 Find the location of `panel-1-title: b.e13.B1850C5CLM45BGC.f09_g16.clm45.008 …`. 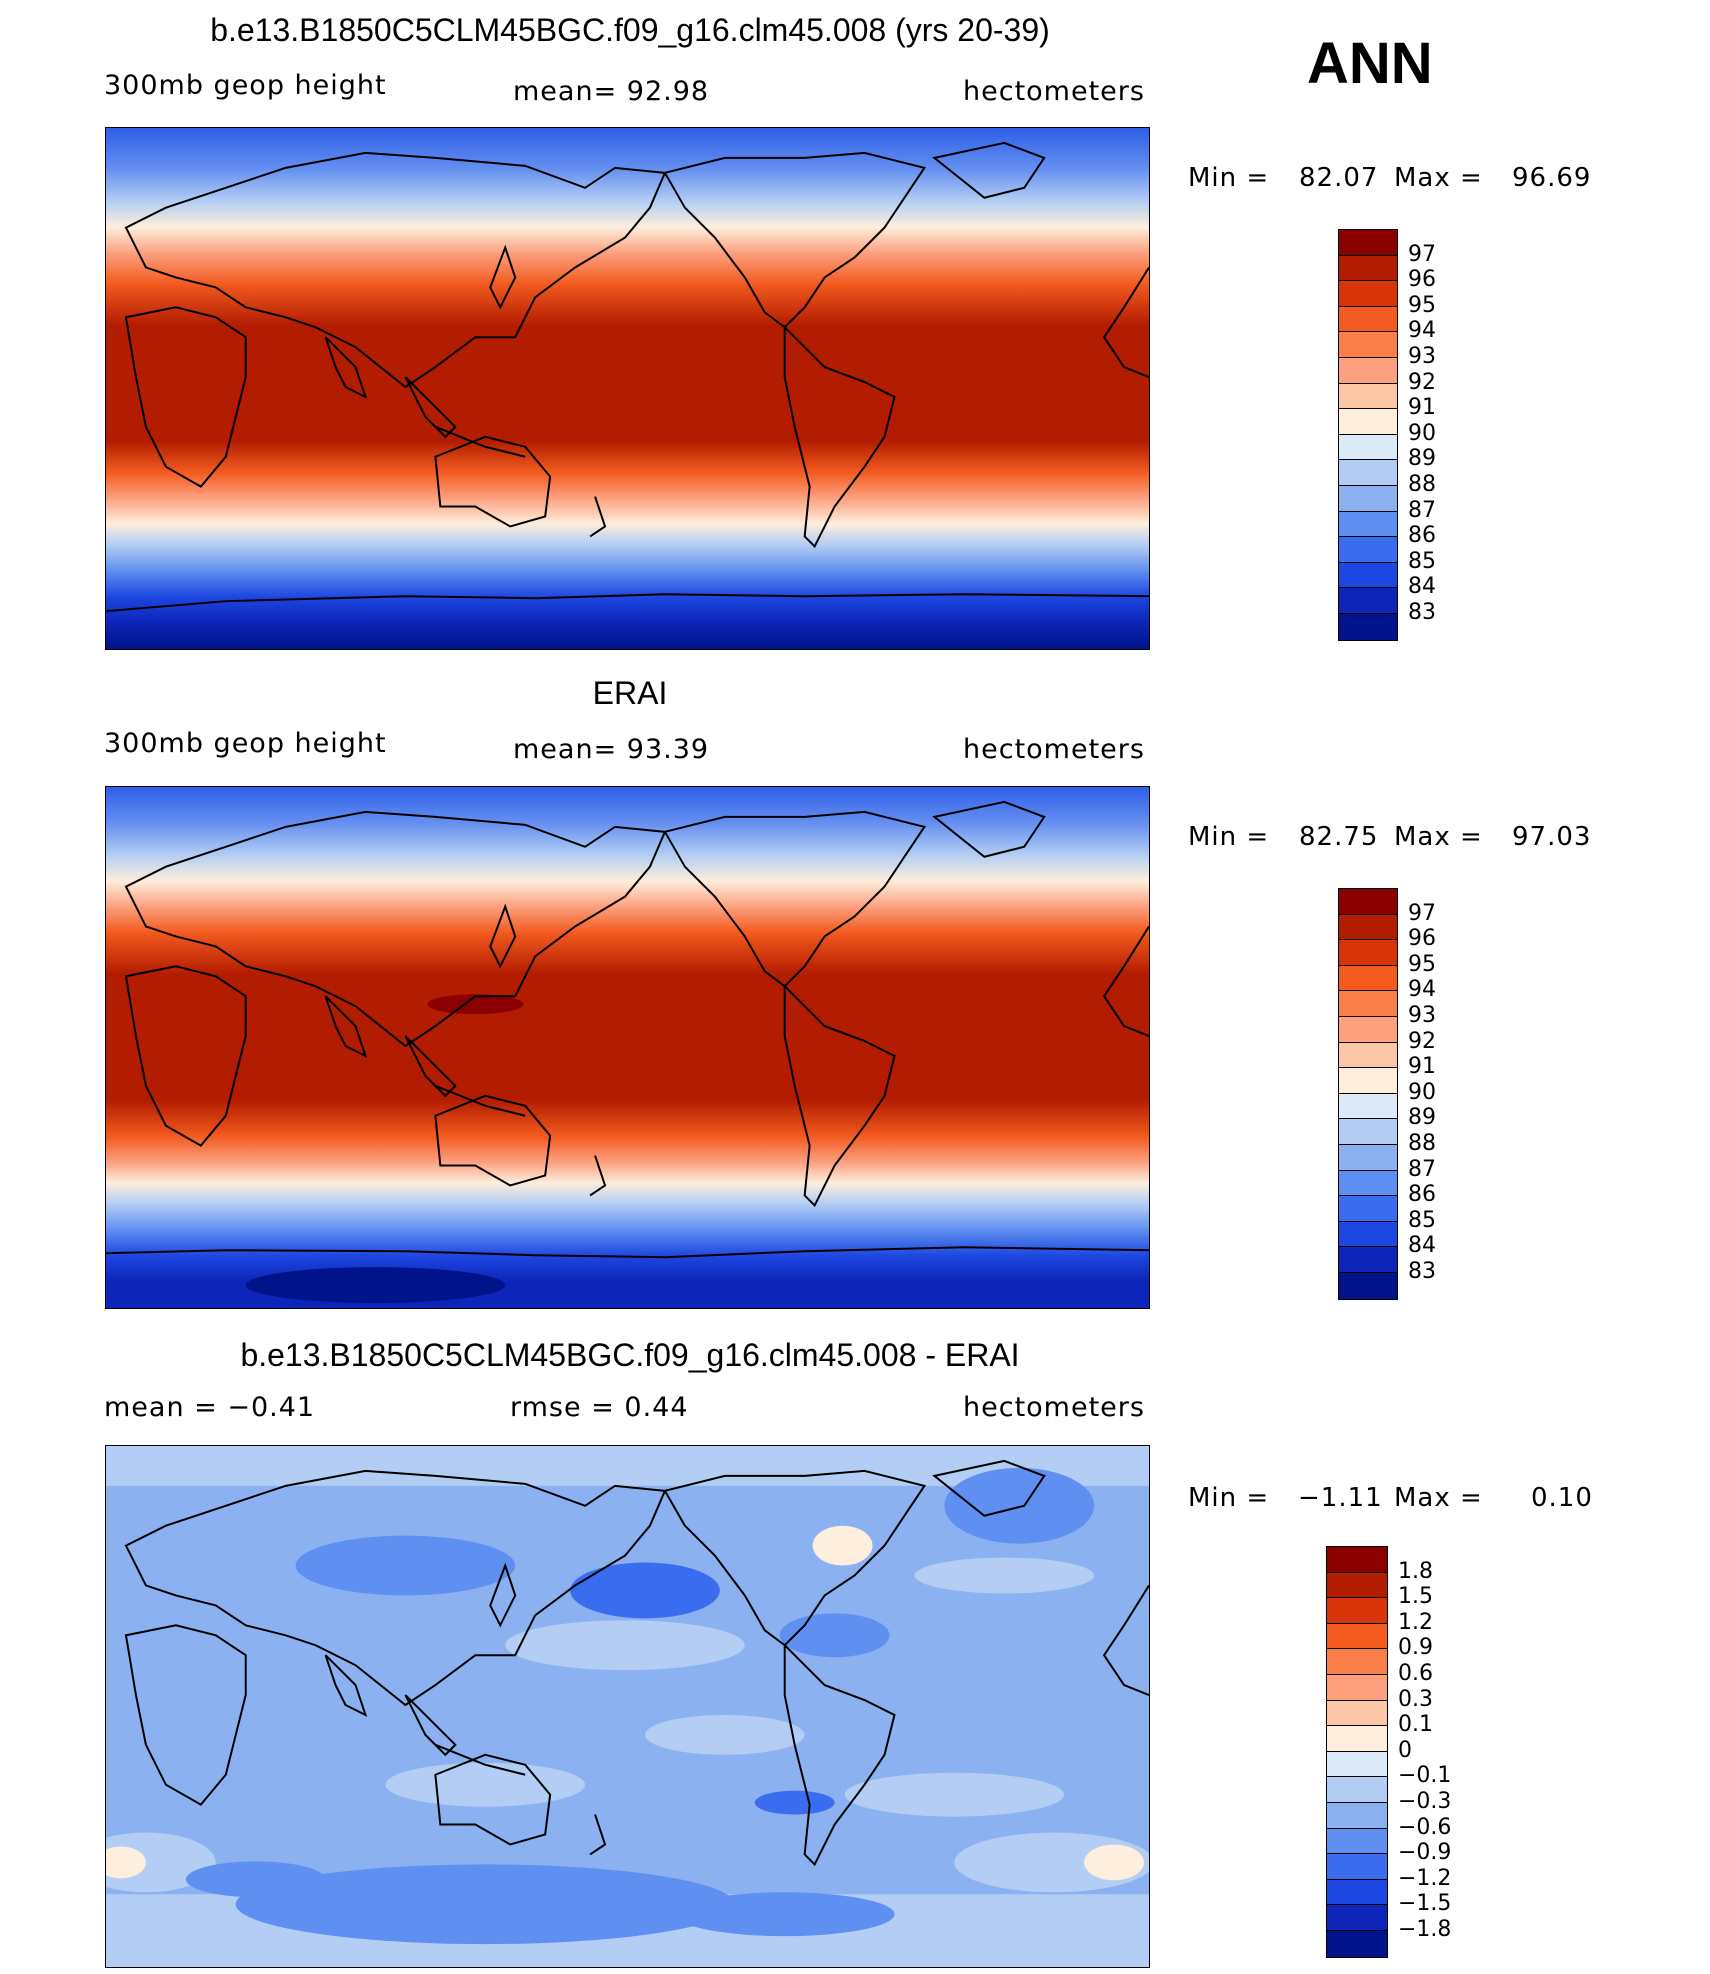

panel-1-title: b.e13.B1850C5CLM45BGC.f09_g16.clm45.008 … is located at coordinates (630, 30).